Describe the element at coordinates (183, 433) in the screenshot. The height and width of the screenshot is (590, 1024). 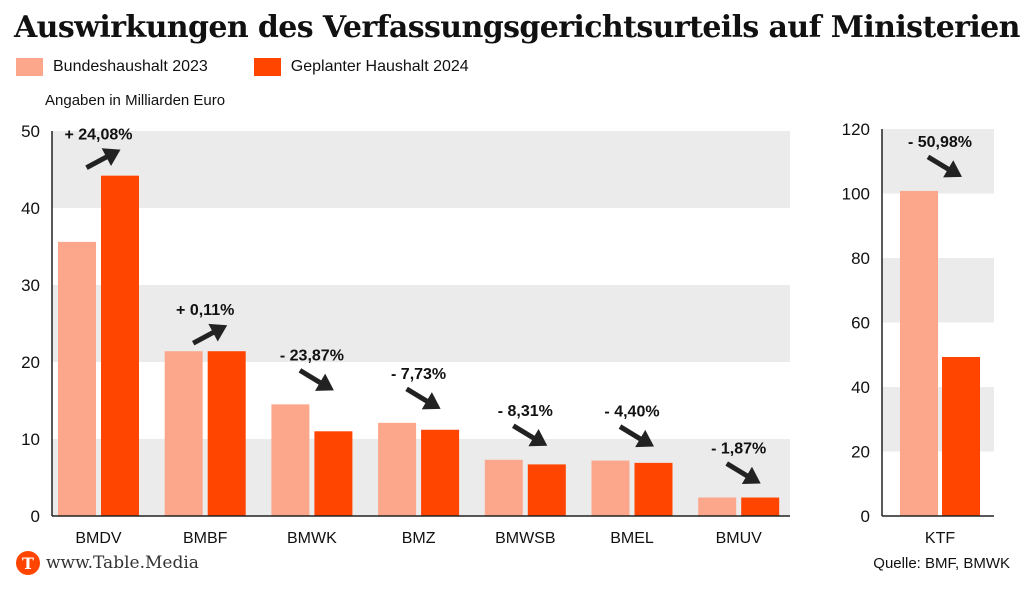
I see `bar-bmbf-2023` at that location.